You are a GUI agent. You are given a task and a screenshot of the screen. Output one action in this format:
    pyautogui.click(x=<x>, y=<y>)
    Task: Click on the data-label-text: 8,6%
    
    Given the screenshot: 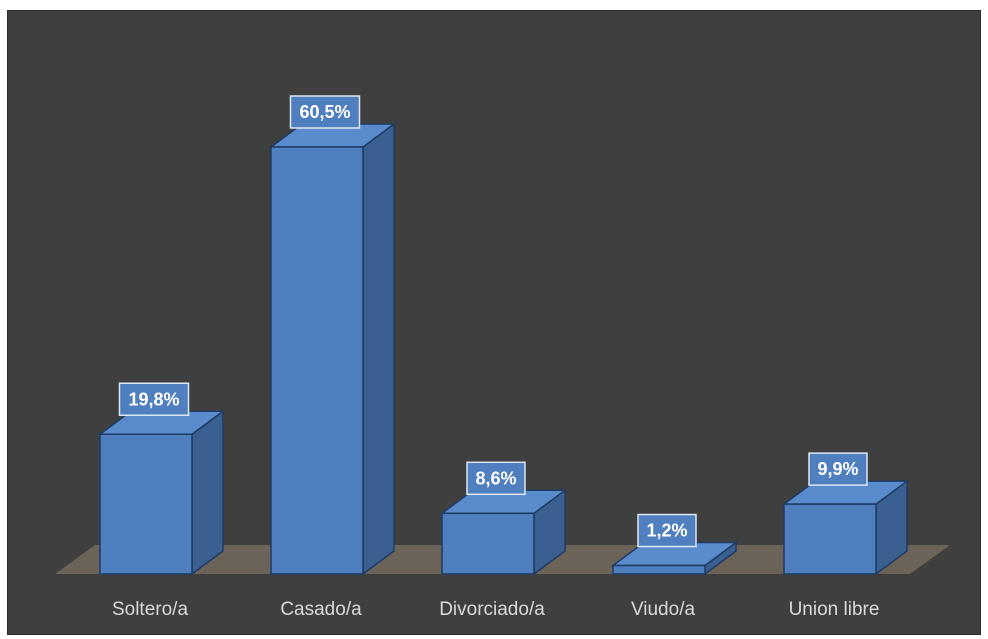 What is the action you would take?
    pyautogui.click(x=495, y=478)
    